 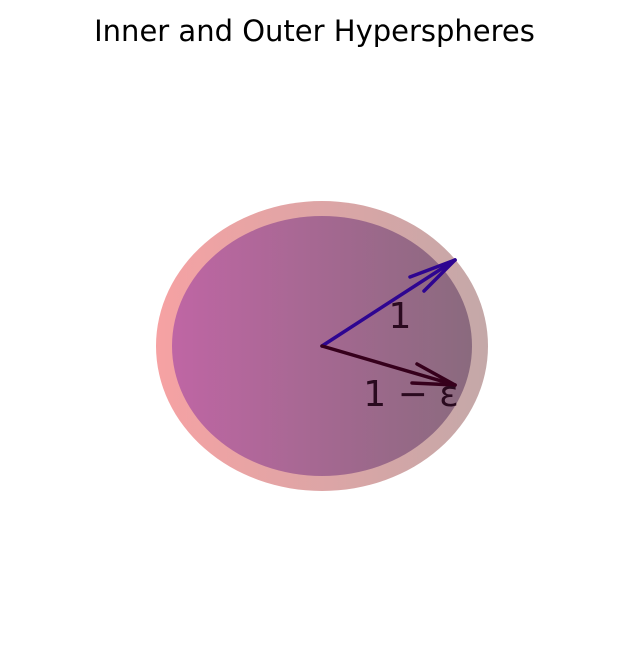 What do you see at coordinates (388, 303) in the screenshot?
I see `outer-radius-arrow` at bounding box center [388, 303].